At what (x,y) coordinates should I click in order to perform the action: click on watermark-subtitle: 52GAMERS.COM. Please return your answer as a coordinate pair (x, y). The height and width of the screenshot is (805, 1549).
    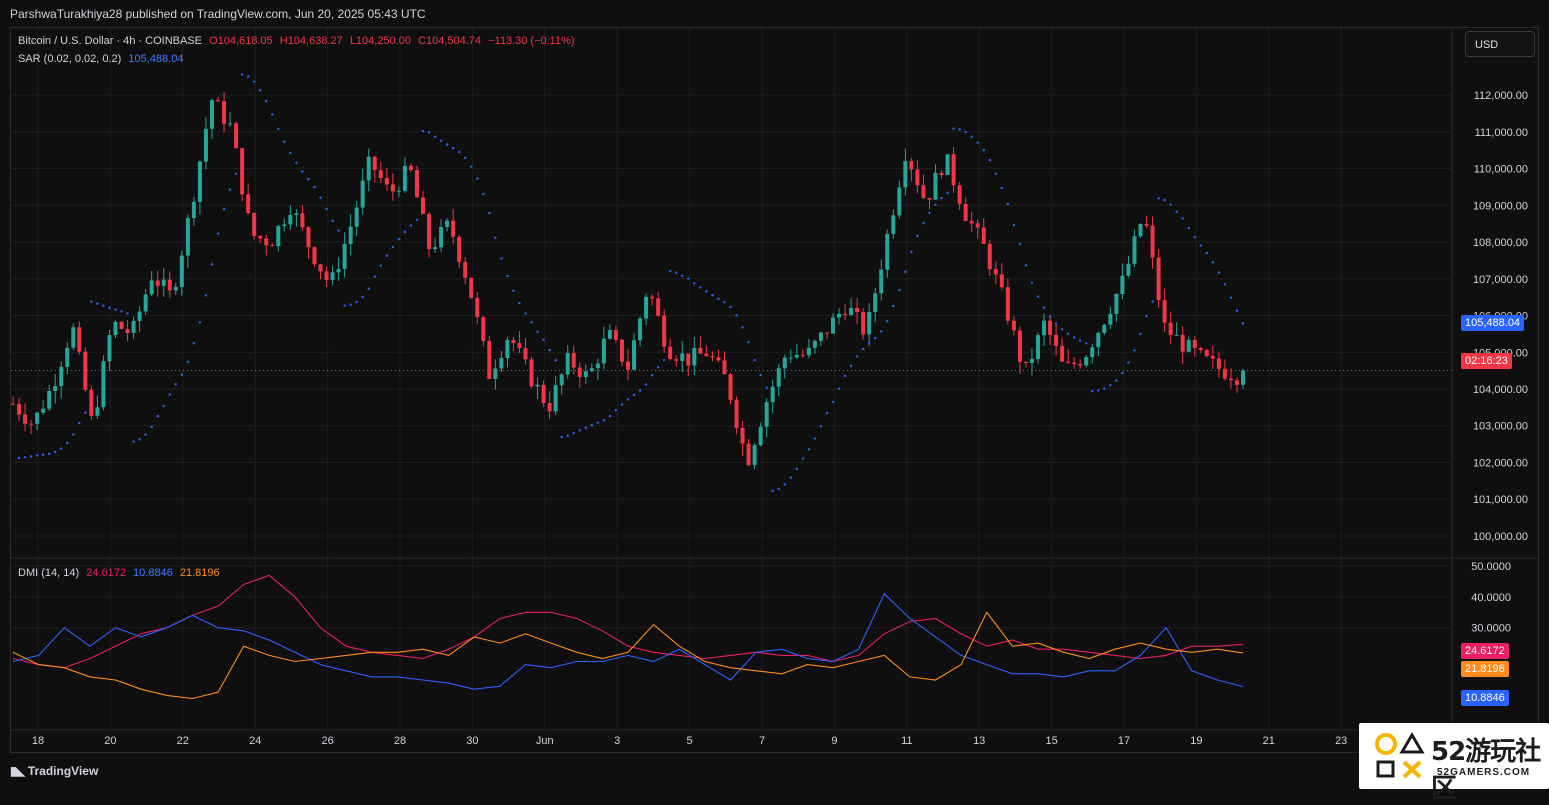
    Looking at the image, I should click on (1484, 772).